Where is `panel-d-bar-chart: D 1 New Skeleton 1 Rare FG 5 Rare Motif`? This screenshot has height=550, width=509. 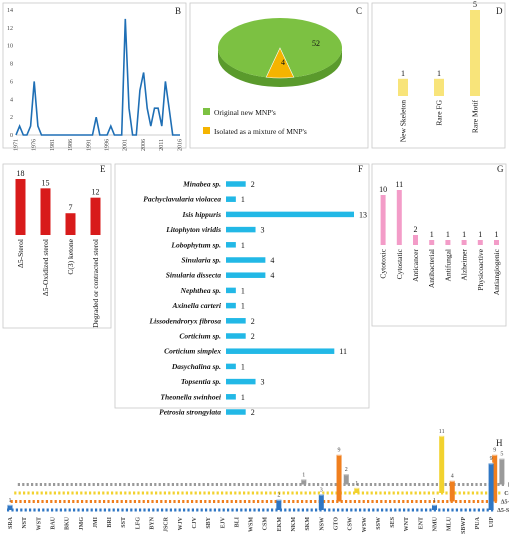
panel-d-bar-chart: D 1 New Skeleton 1 Rare FG 5 Rare Motif is located at coordinates (438, 74).